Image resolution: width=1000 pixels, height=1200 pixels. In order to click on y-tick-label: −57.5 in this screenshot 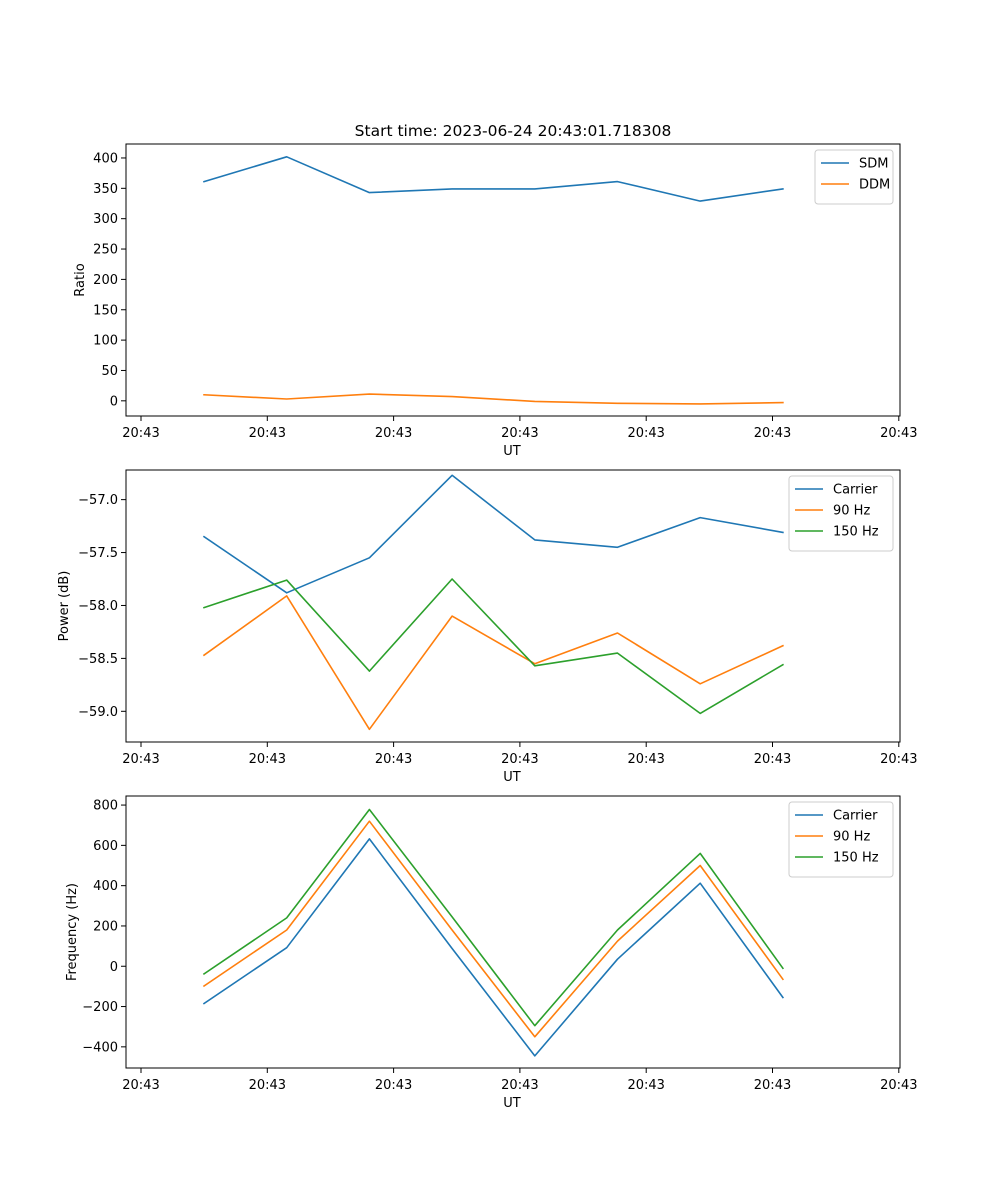, I will do `click(98, 553)`.